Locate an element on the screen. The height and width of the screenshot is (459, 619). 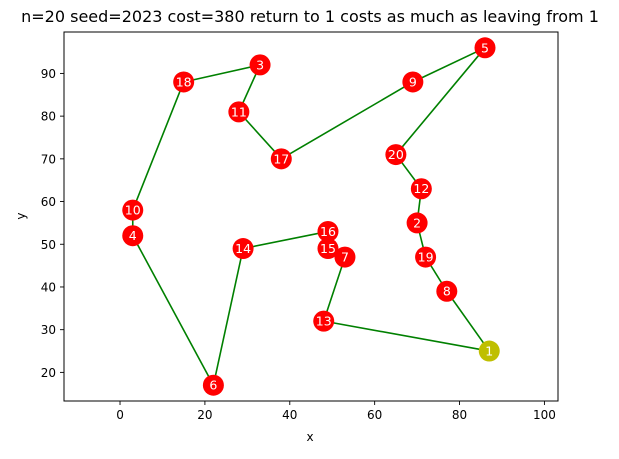
node-17-marker is located at coordinates (281, 159).